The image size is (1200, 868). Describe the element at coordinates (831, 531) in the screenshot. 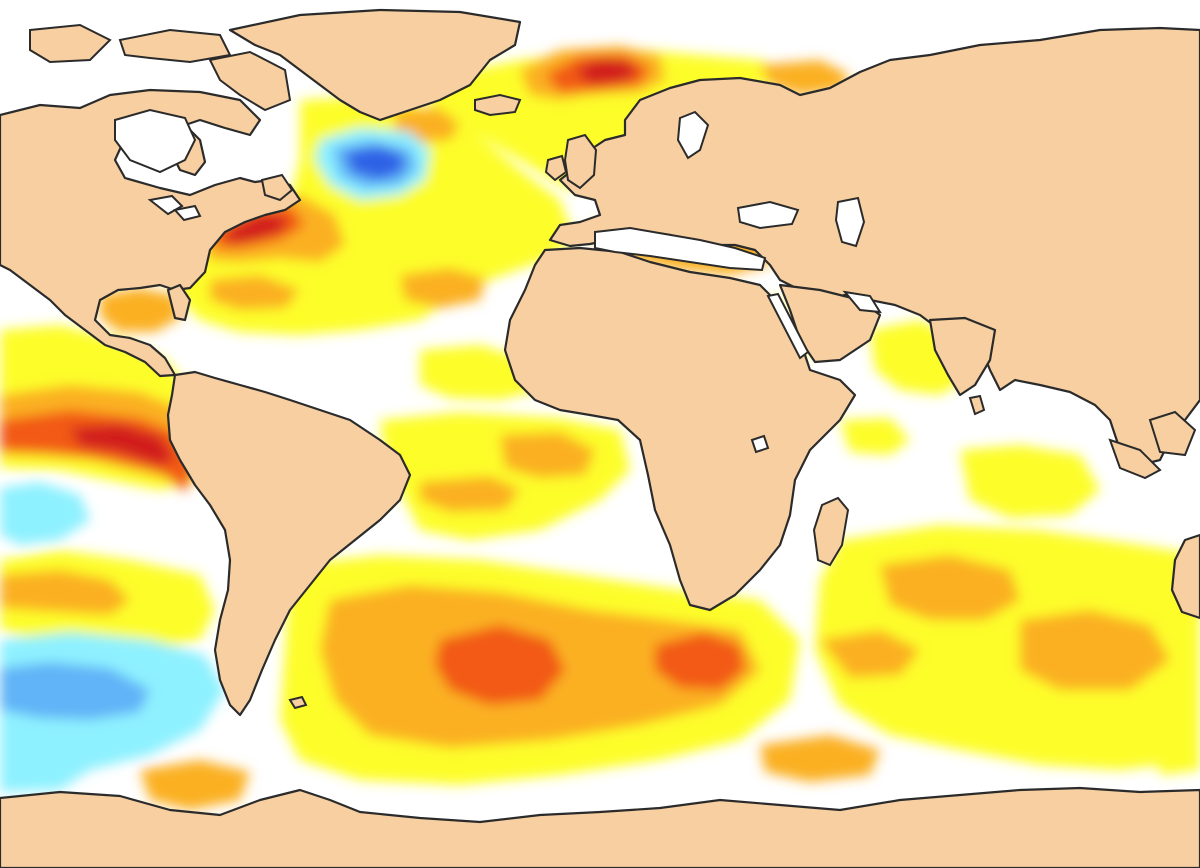

I see `landmass-madagascar` at that location.